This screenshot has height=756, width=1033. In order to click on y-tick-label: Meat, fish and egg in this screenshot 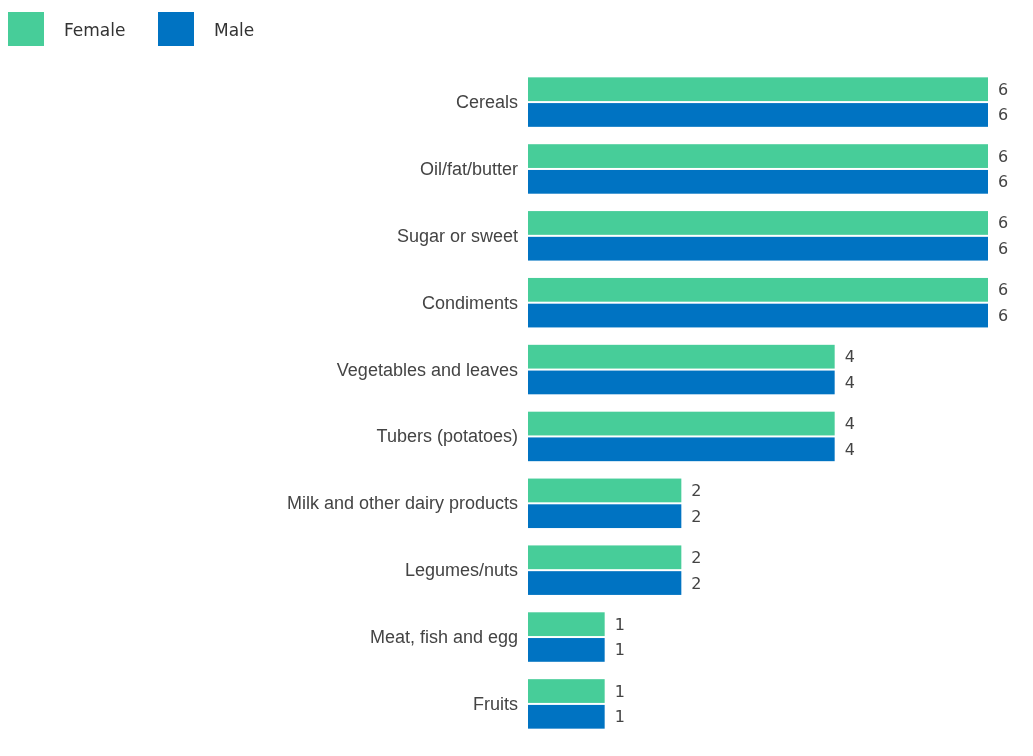, I will do `click(443, 637)`.